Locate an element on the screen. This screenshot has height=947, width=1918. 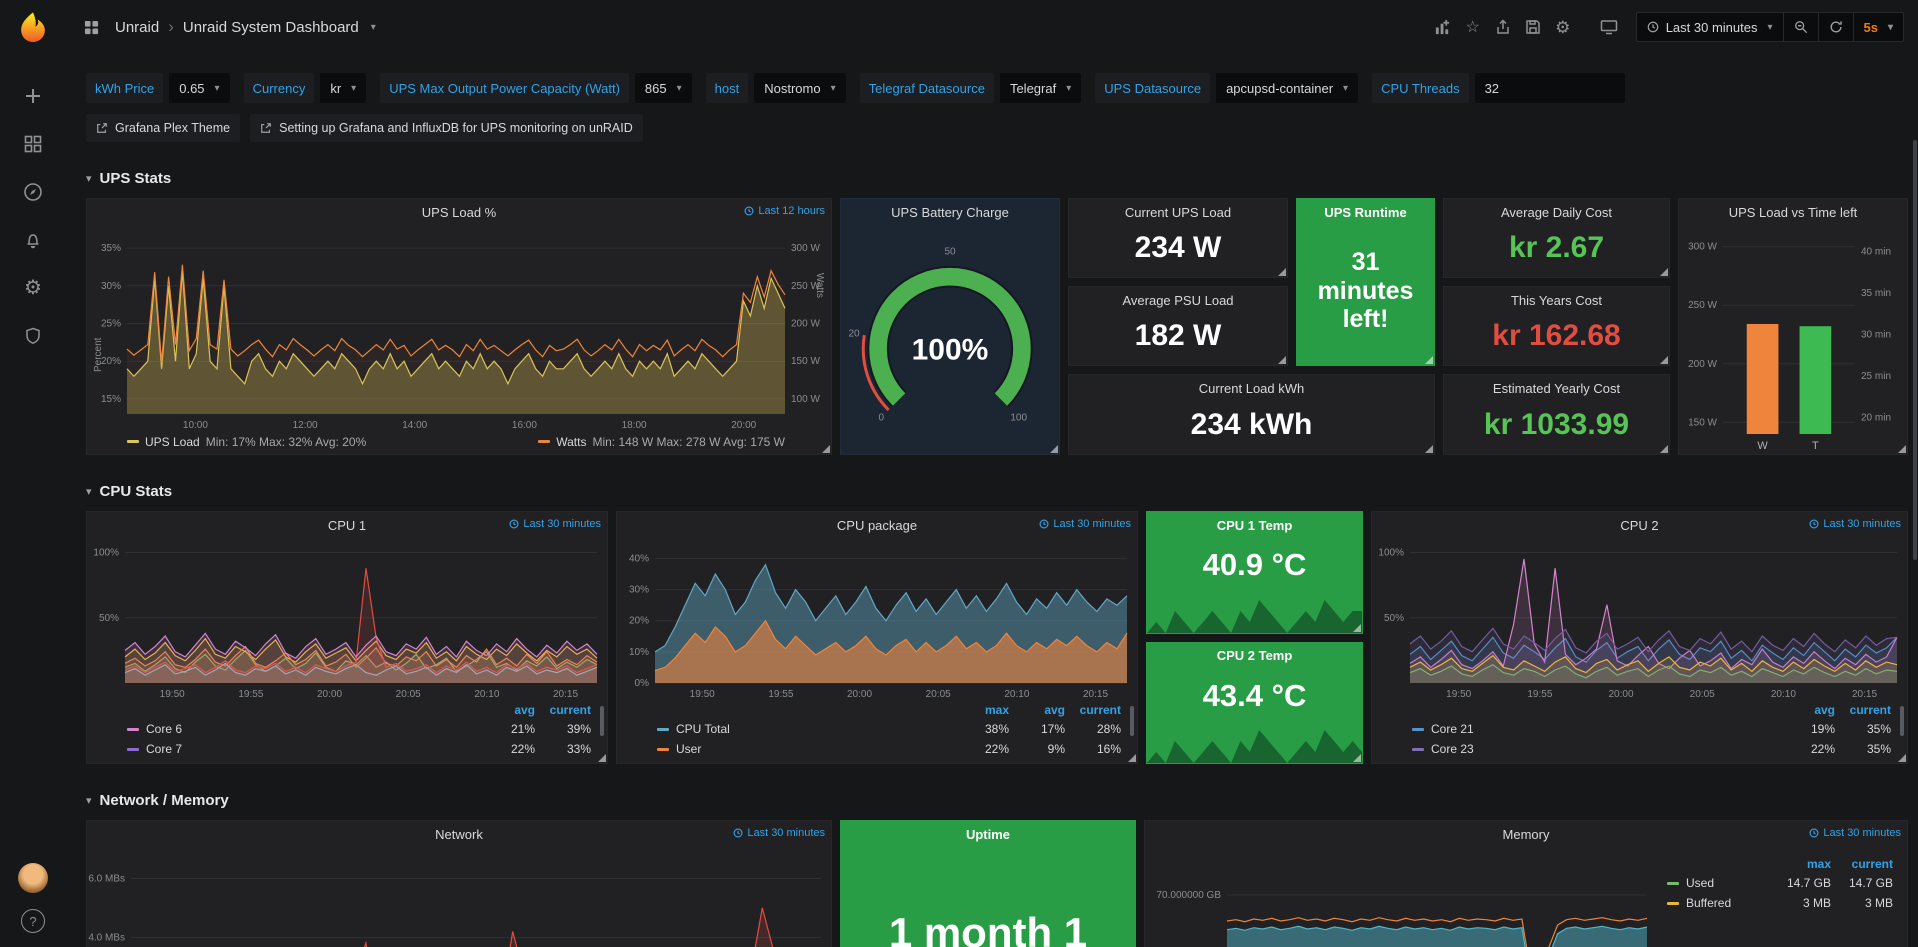
panel-header: Average PSU Load is located at coordinates (1178, 300).